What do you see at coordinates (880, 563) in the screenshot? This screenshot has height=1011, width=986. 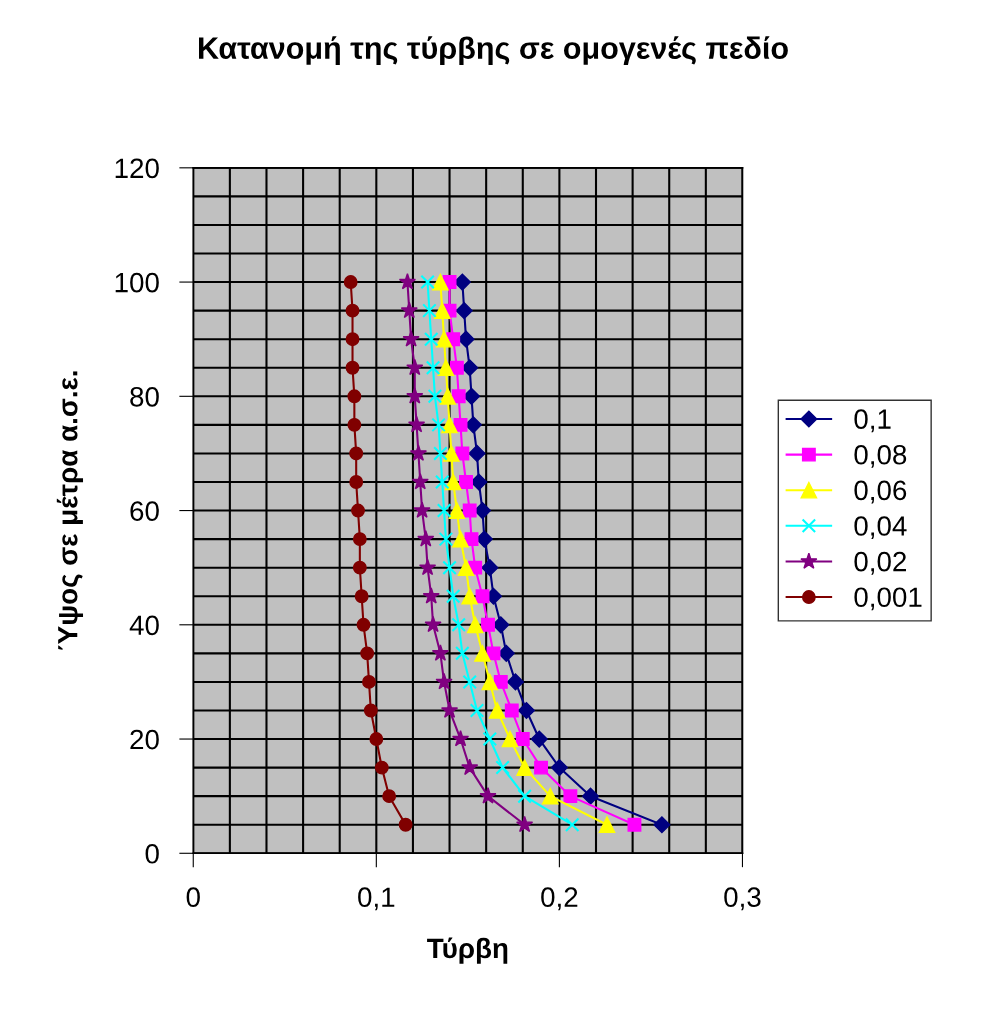 I see `legend-label: 0,02` at bounding box center [880, 563].